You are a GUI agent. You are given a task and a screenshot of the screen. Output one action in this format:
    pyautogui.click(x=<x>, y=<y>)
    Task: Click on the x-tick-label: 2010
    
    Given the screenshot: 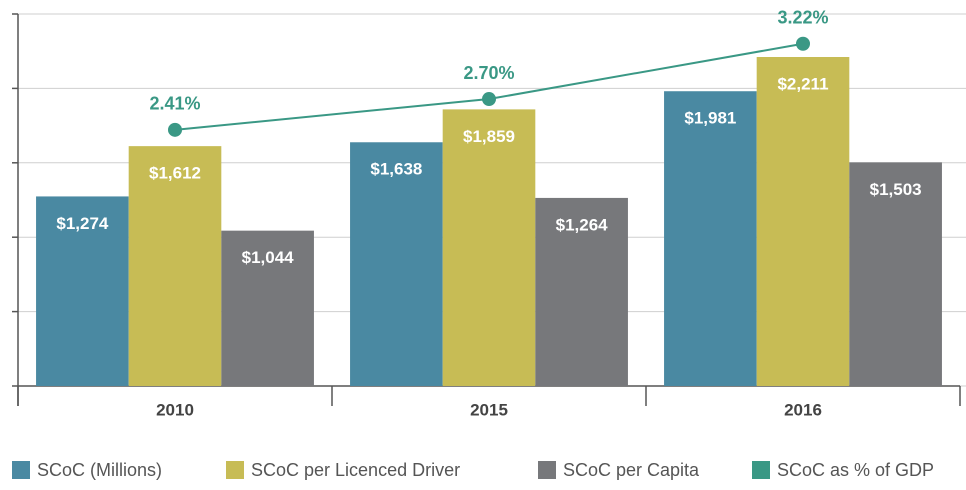 What is the action you would take?
    pyautogui.click(x=175, y=409)
    